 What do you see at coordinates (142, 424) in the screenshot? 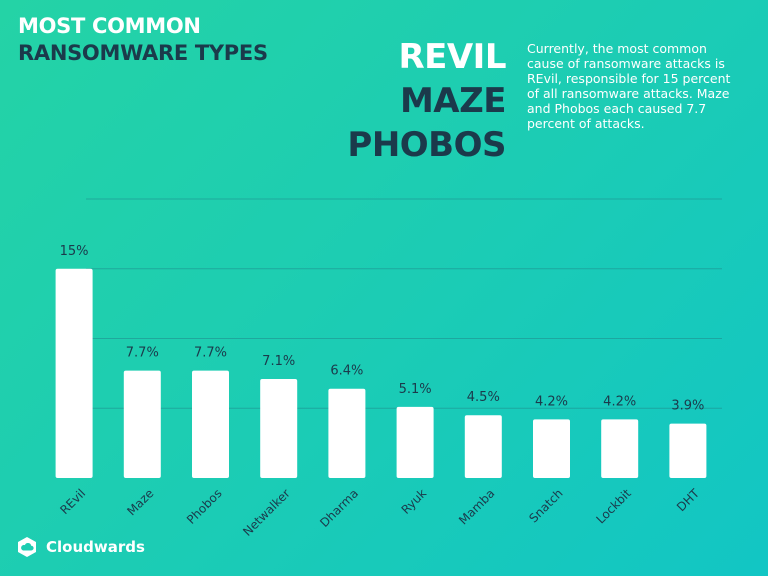
I see `bar-maze` at bounding box center [142, 424].